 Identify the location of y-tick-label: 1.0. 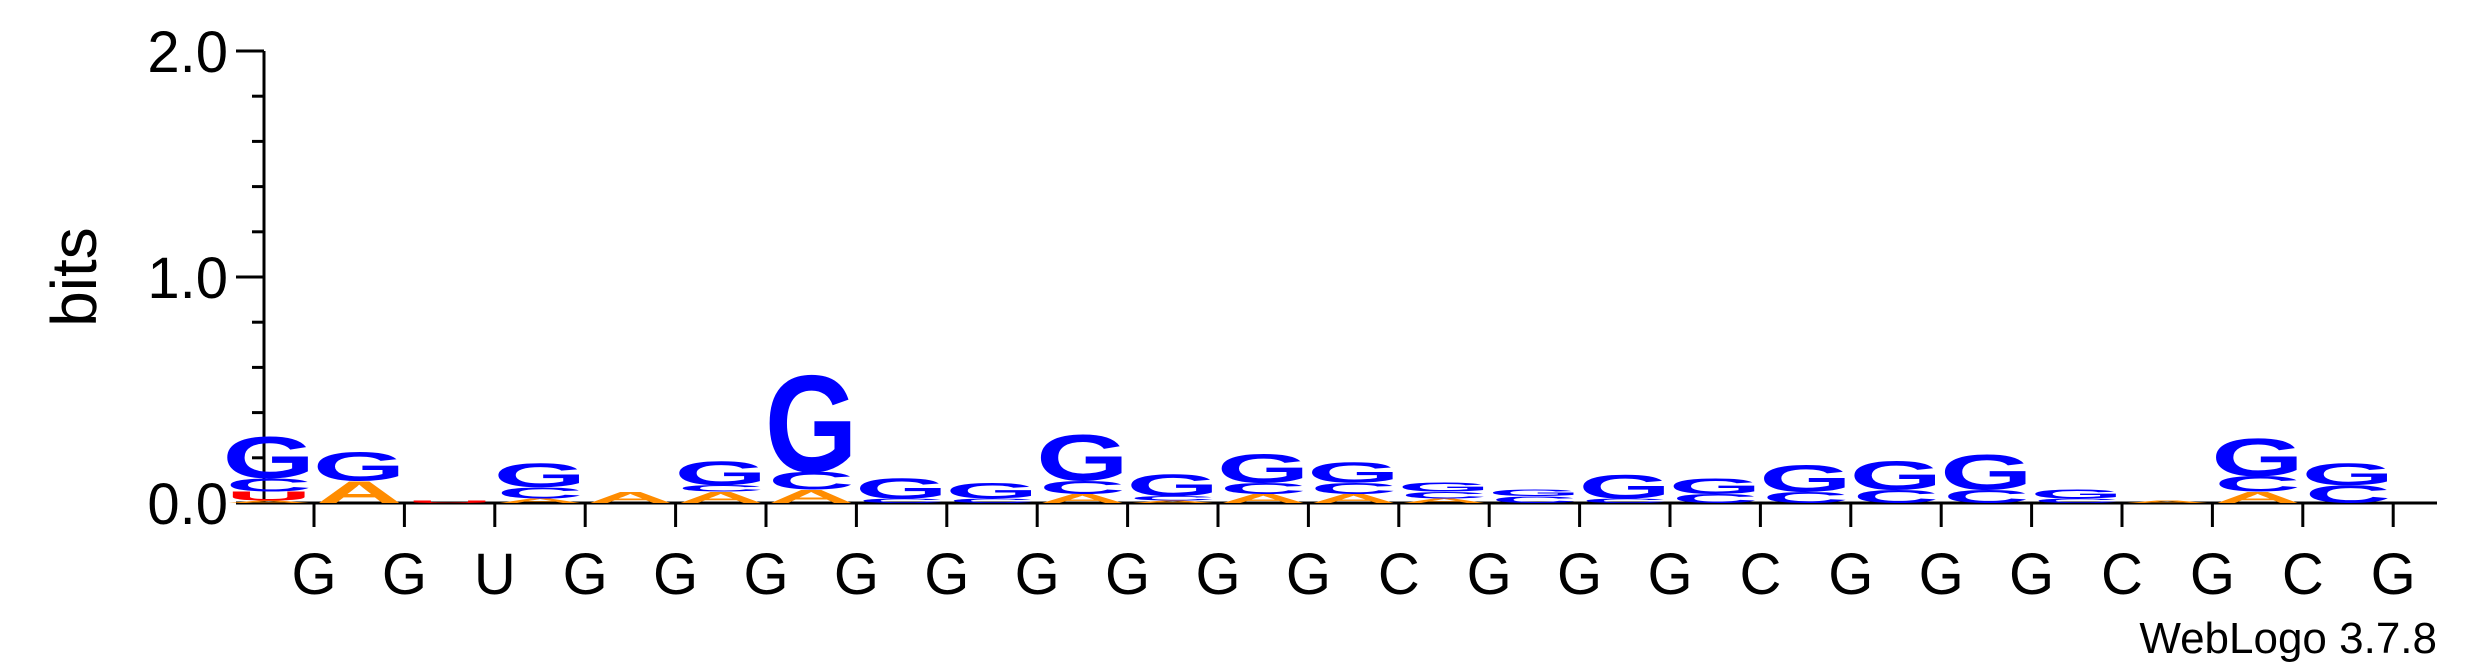
(187, 278).